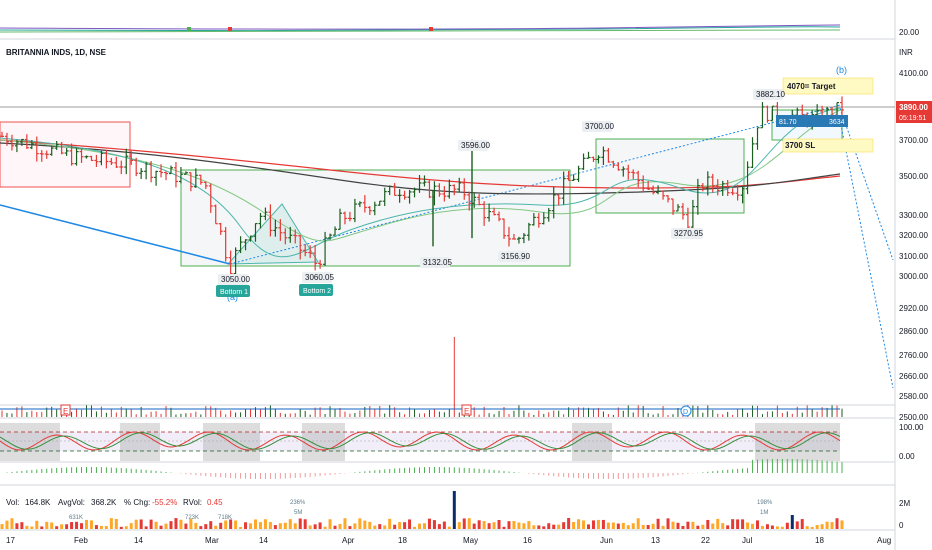 The image size is (932, 550). What do you see at coordinates (38, 502) in the screenshot?
I see `volume-legend-vol-value: 164.8K` at bounding box center [38, 502].